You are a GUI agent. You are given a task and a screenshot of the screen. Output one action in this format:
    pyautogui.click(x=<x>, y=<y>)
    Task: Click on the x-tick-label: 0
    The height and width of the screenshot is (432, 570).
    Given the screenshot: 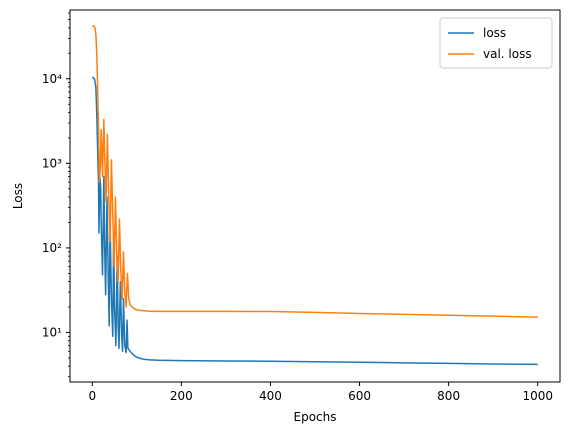 What is the action you would take?
    pyautogui.click(x=92, y=396)
    